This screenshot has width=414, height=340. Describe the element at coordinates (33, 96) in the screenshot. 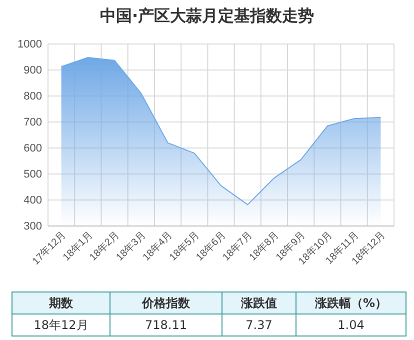

I see `y-tick-label: 800` at that location.